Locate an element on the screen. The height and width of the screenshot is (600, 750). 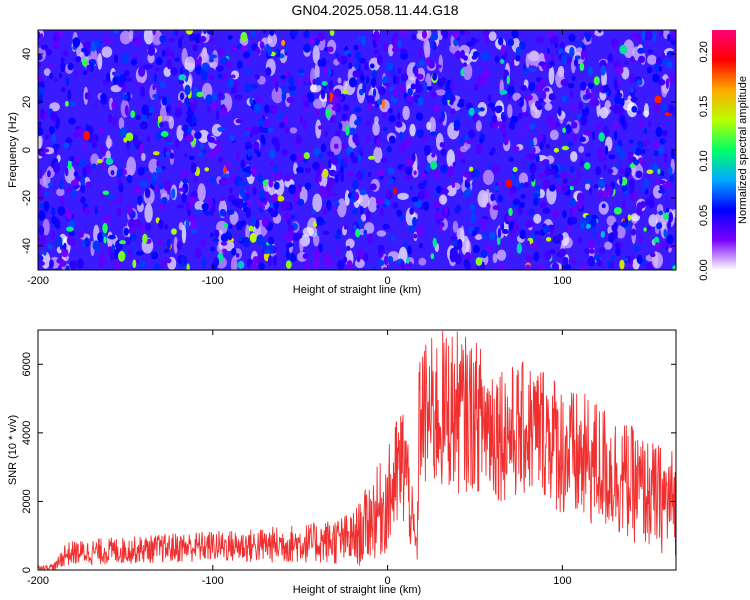
y-tick-label: 0 is located at coordinates (27, 570).